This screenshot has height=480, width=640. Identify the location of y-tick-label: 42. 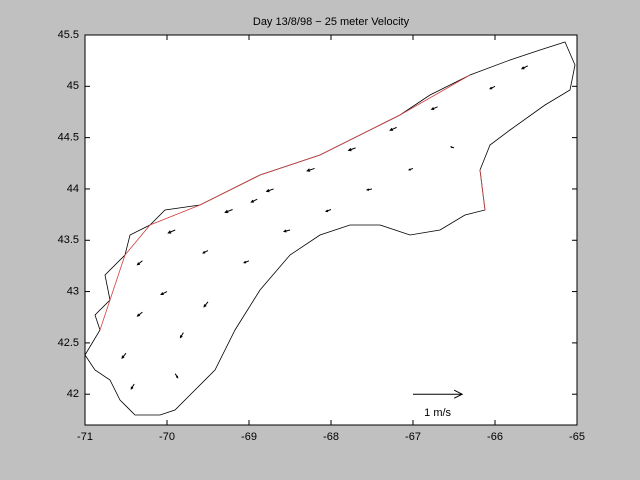
(73, 394).